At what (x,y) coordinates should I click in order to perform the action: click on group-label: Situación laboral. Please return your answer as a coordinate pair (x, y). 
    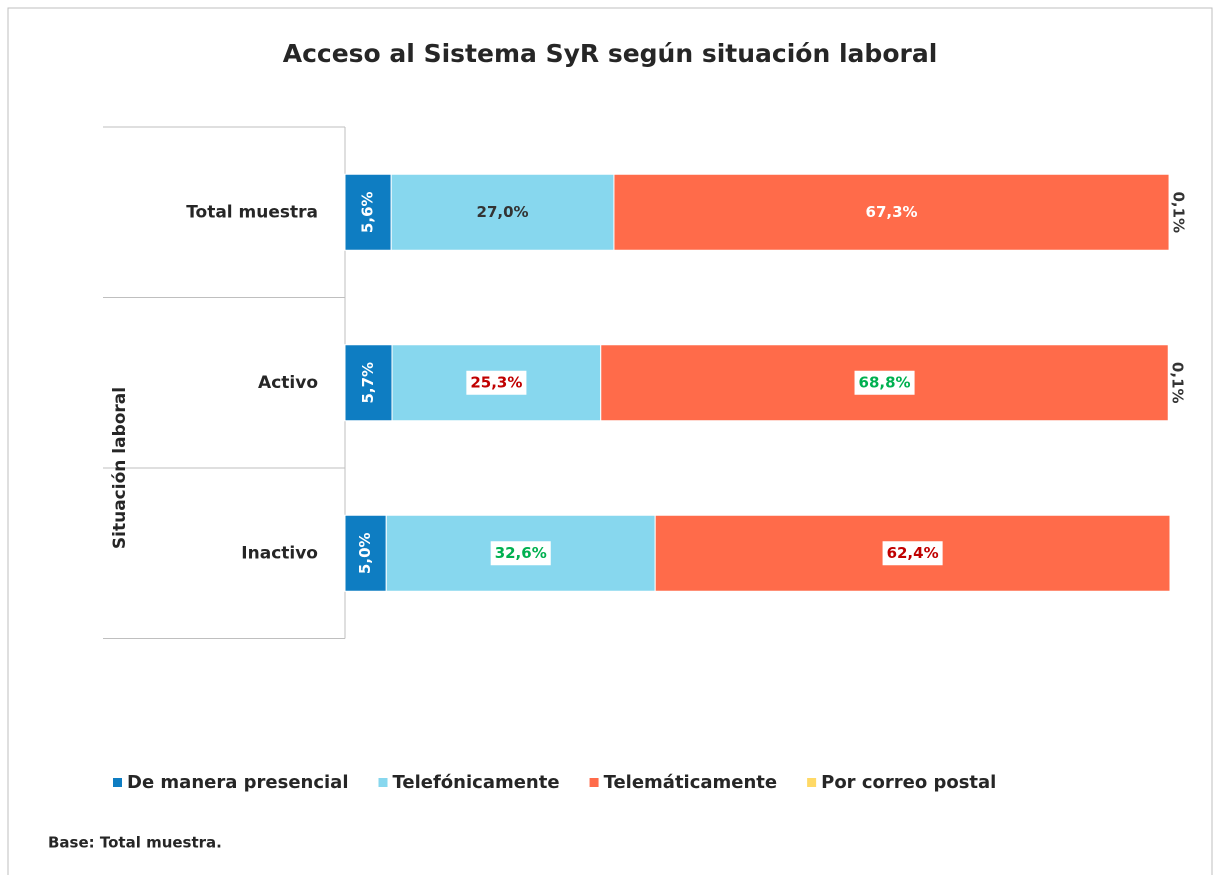
    Looking at the image, I should click on (120, 468).